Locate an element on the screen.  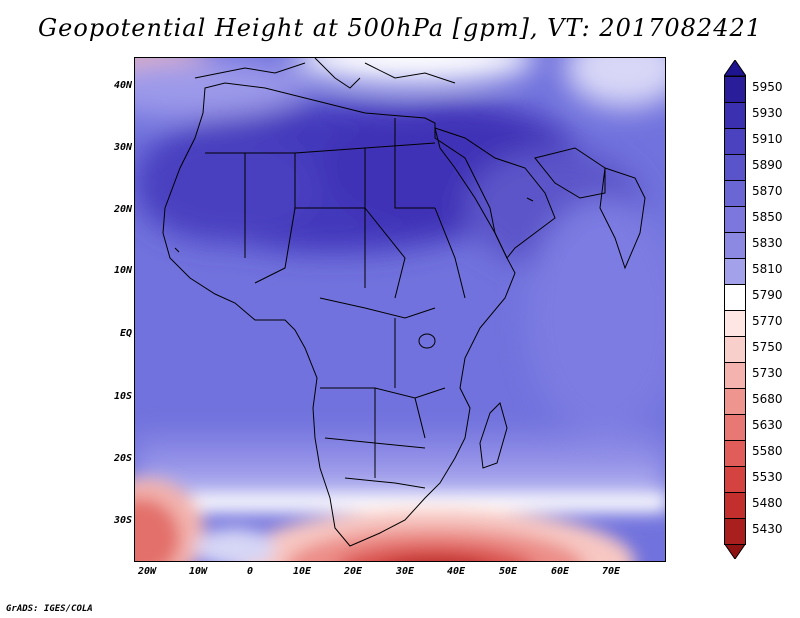
lat-label-40n: 40N is located at coordinates (122, 85).